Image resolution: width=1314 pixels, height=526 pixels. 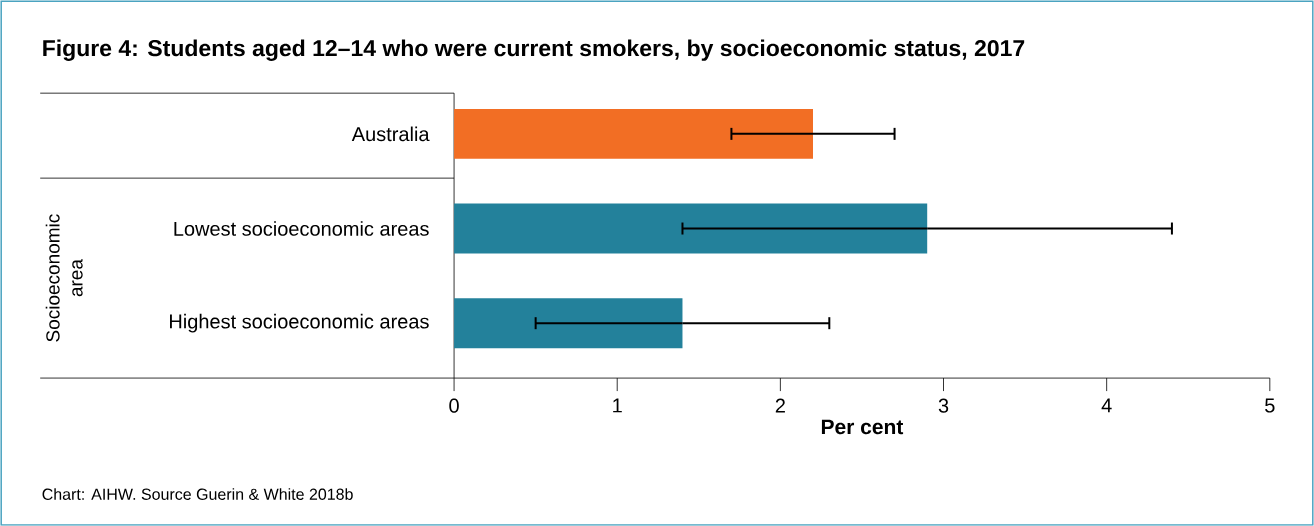 What do you see at coordinates (301, 228) in the screenshot?
I see `y-tick-label: Lowest socioeconomic areas` at bounding box center [301, 228].